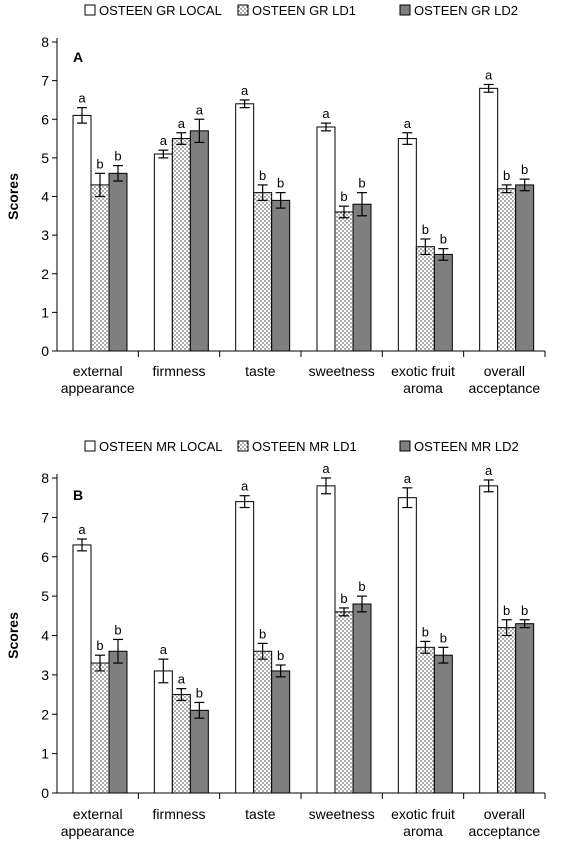 This screenshot has height=853, width=565. What do you see at coordinates (280, 183) in the screenshot?
I see `sig-label-osteen-gr-ld2-2: b` at bounding box center [280, 183].